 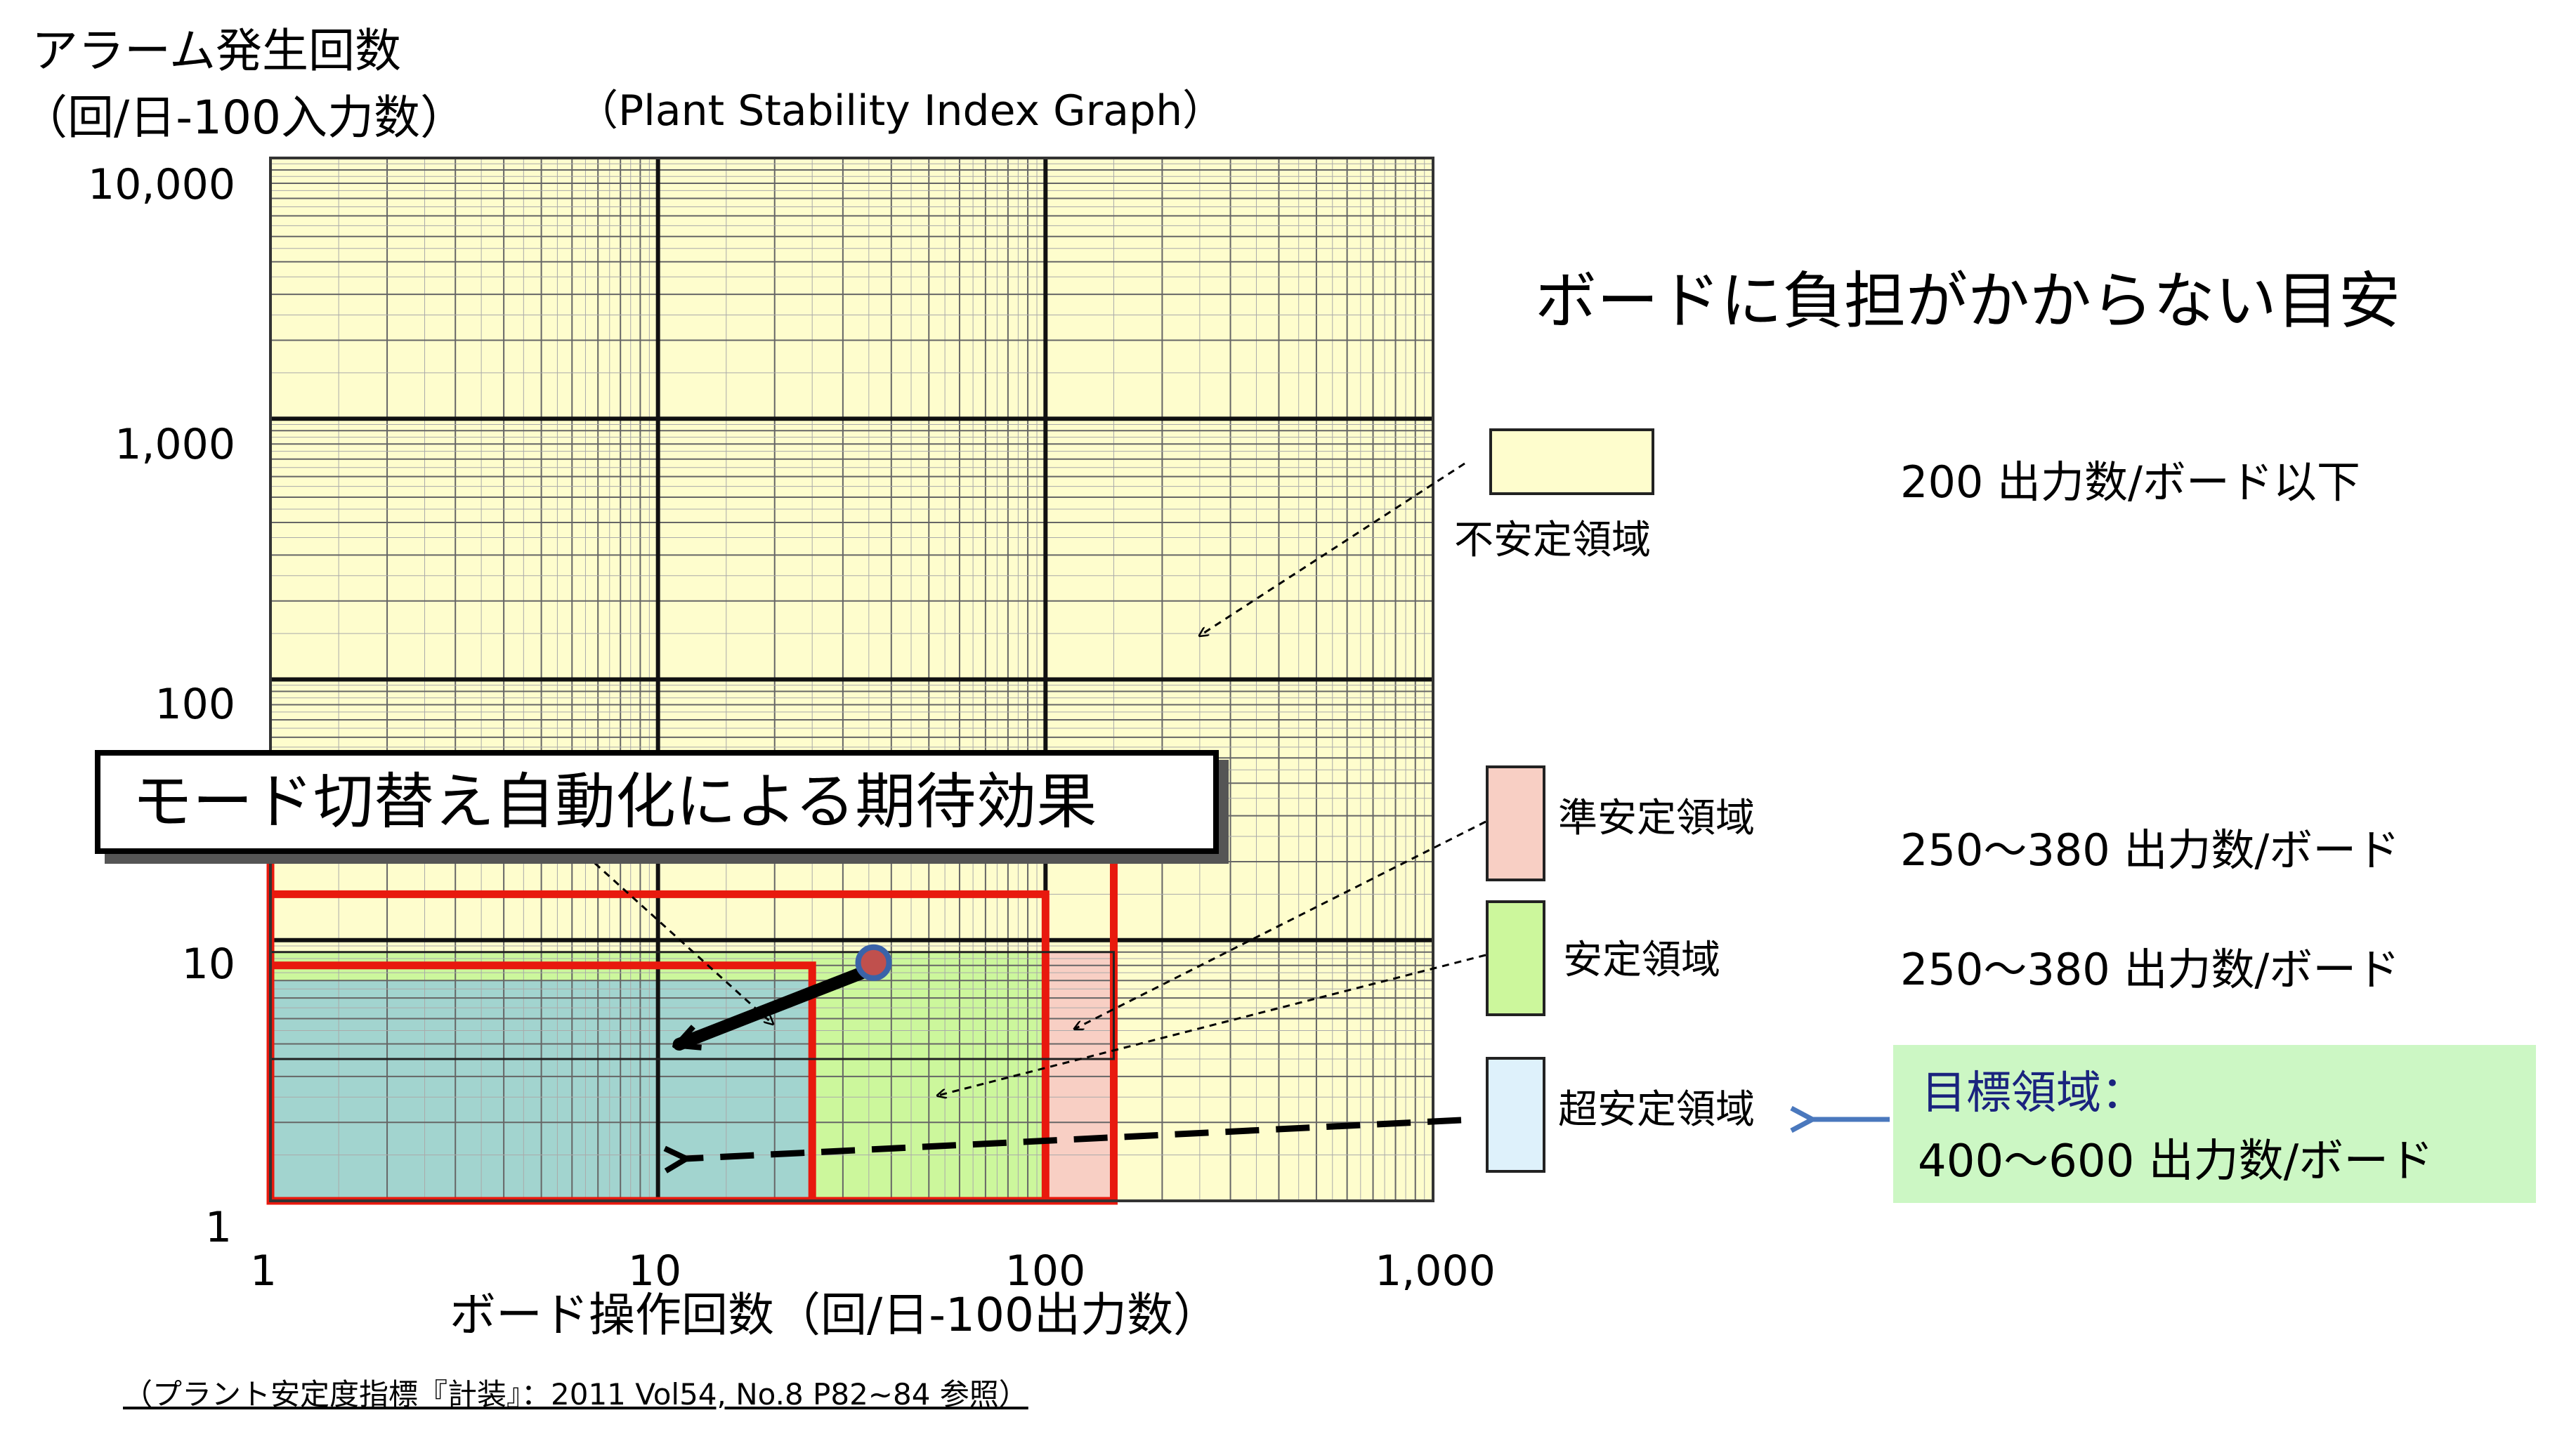 I want to click on legend-swatch-ultra-stable, so click(x=1515, y=1115).